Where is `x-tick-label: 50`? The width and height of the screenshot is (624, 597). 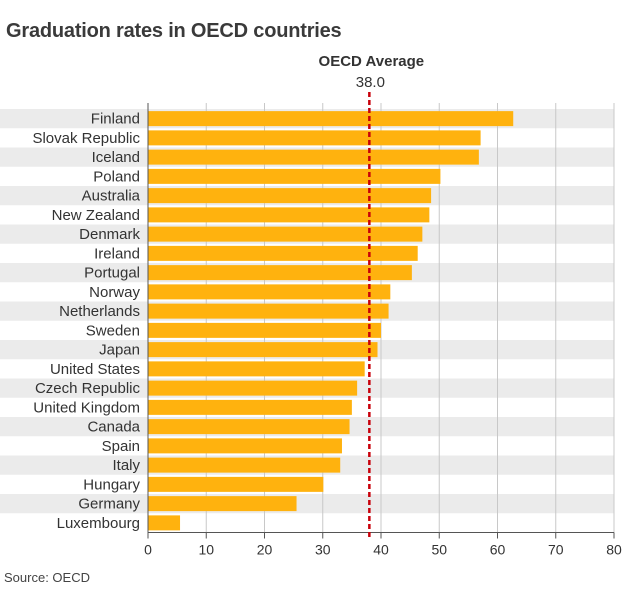 x-tick-label: 50 is located at coordinates (439, 550).